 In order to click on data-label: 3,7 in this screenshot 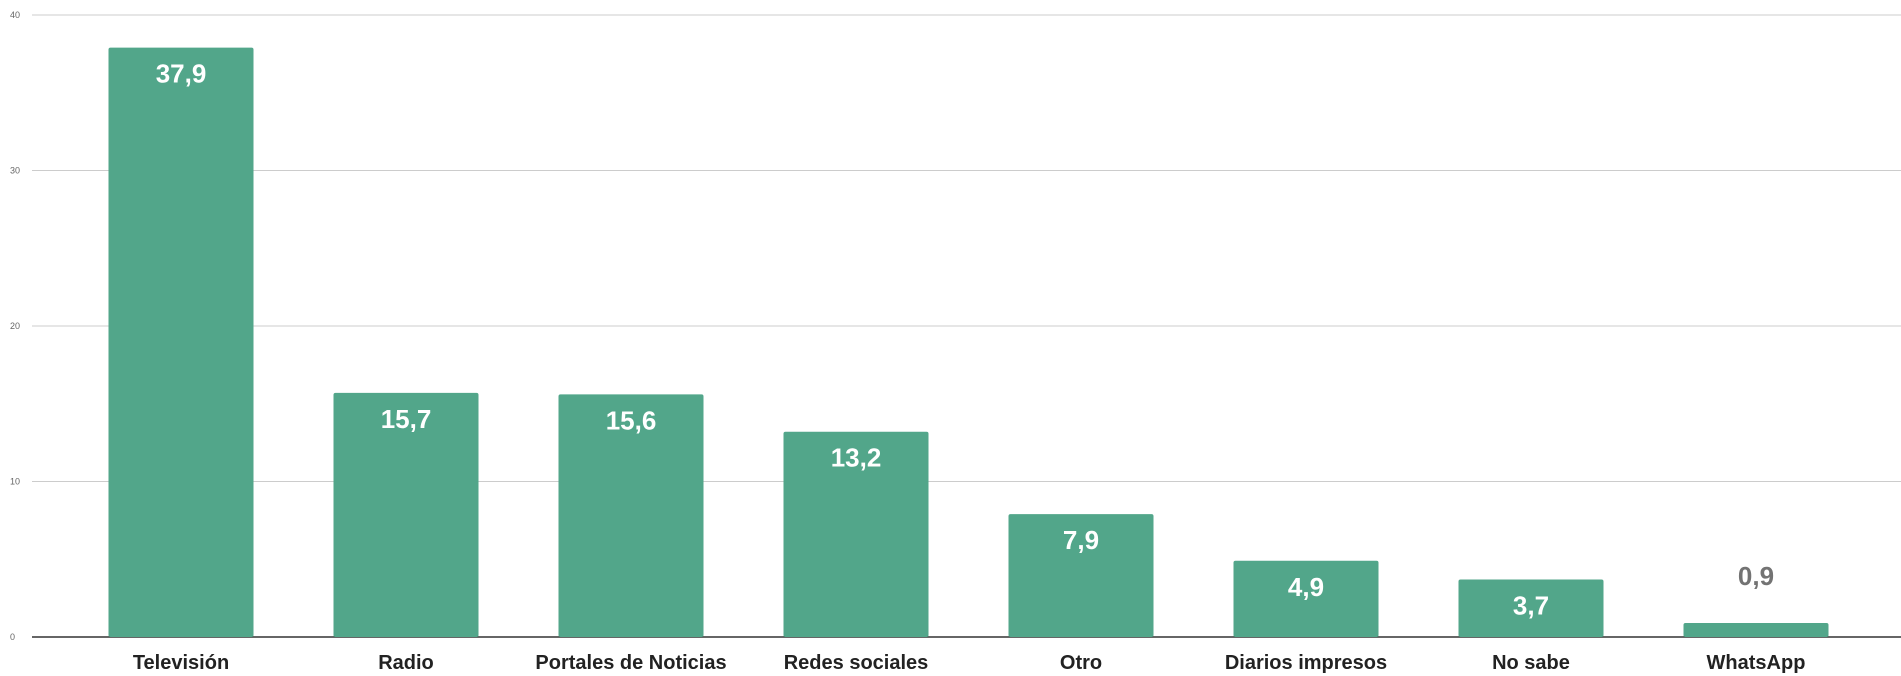, I will do `click(1531, 605)`.